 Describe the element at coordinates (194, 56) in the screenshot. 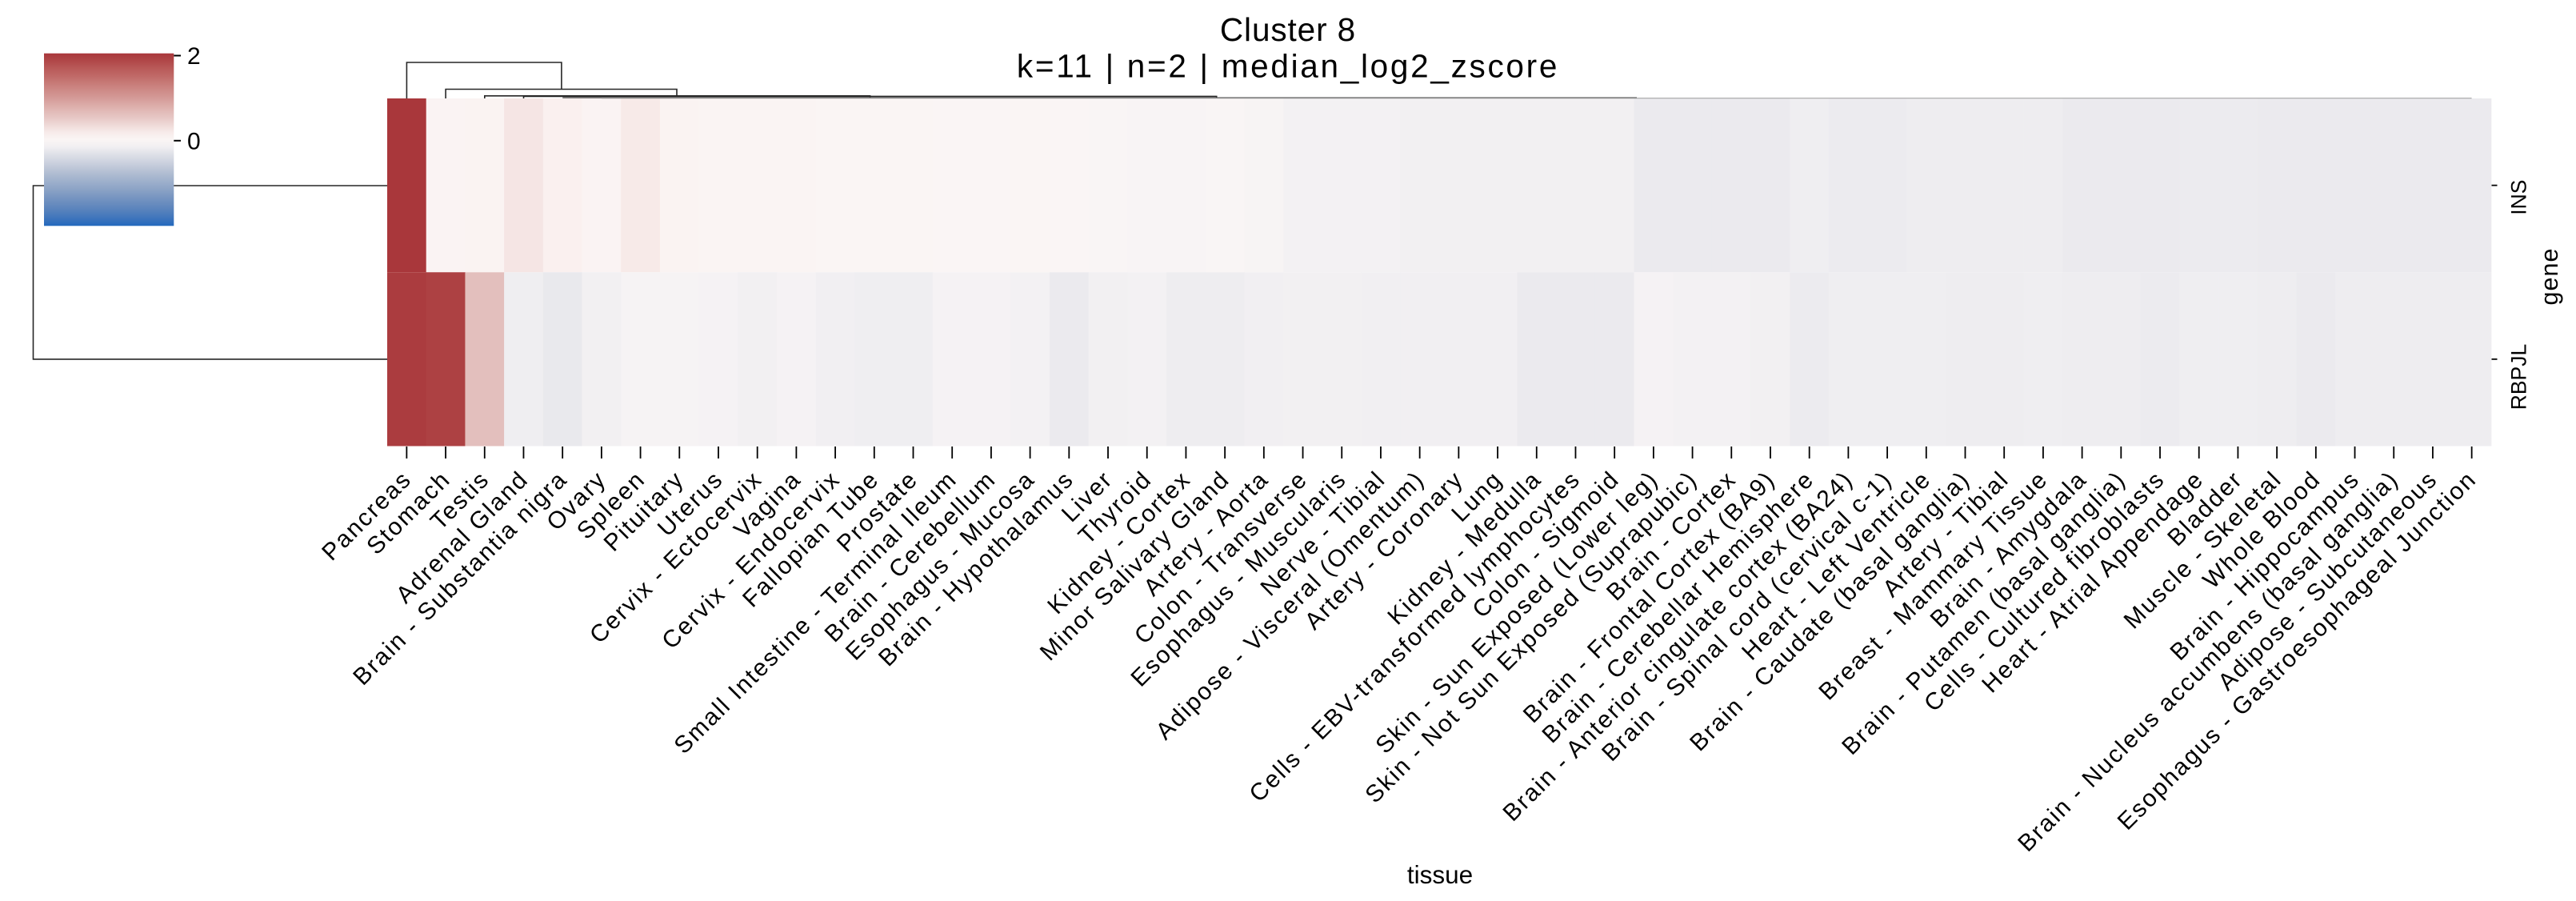

I see `svg-text: 2` at that location.